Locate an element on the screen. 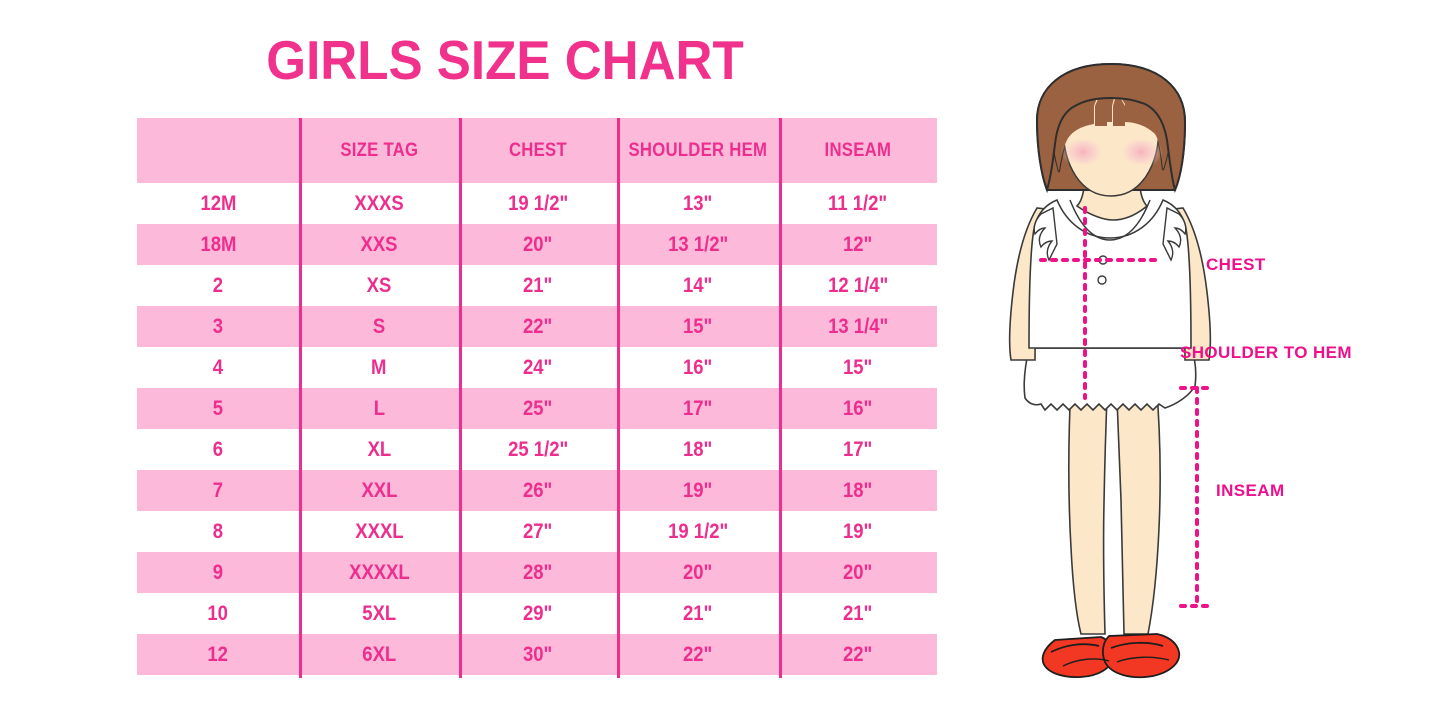 Image resolution: width=1445 pixels, height=723 pixels. cell-shoulder-hem: 22" is located at coordinates (698, 654).